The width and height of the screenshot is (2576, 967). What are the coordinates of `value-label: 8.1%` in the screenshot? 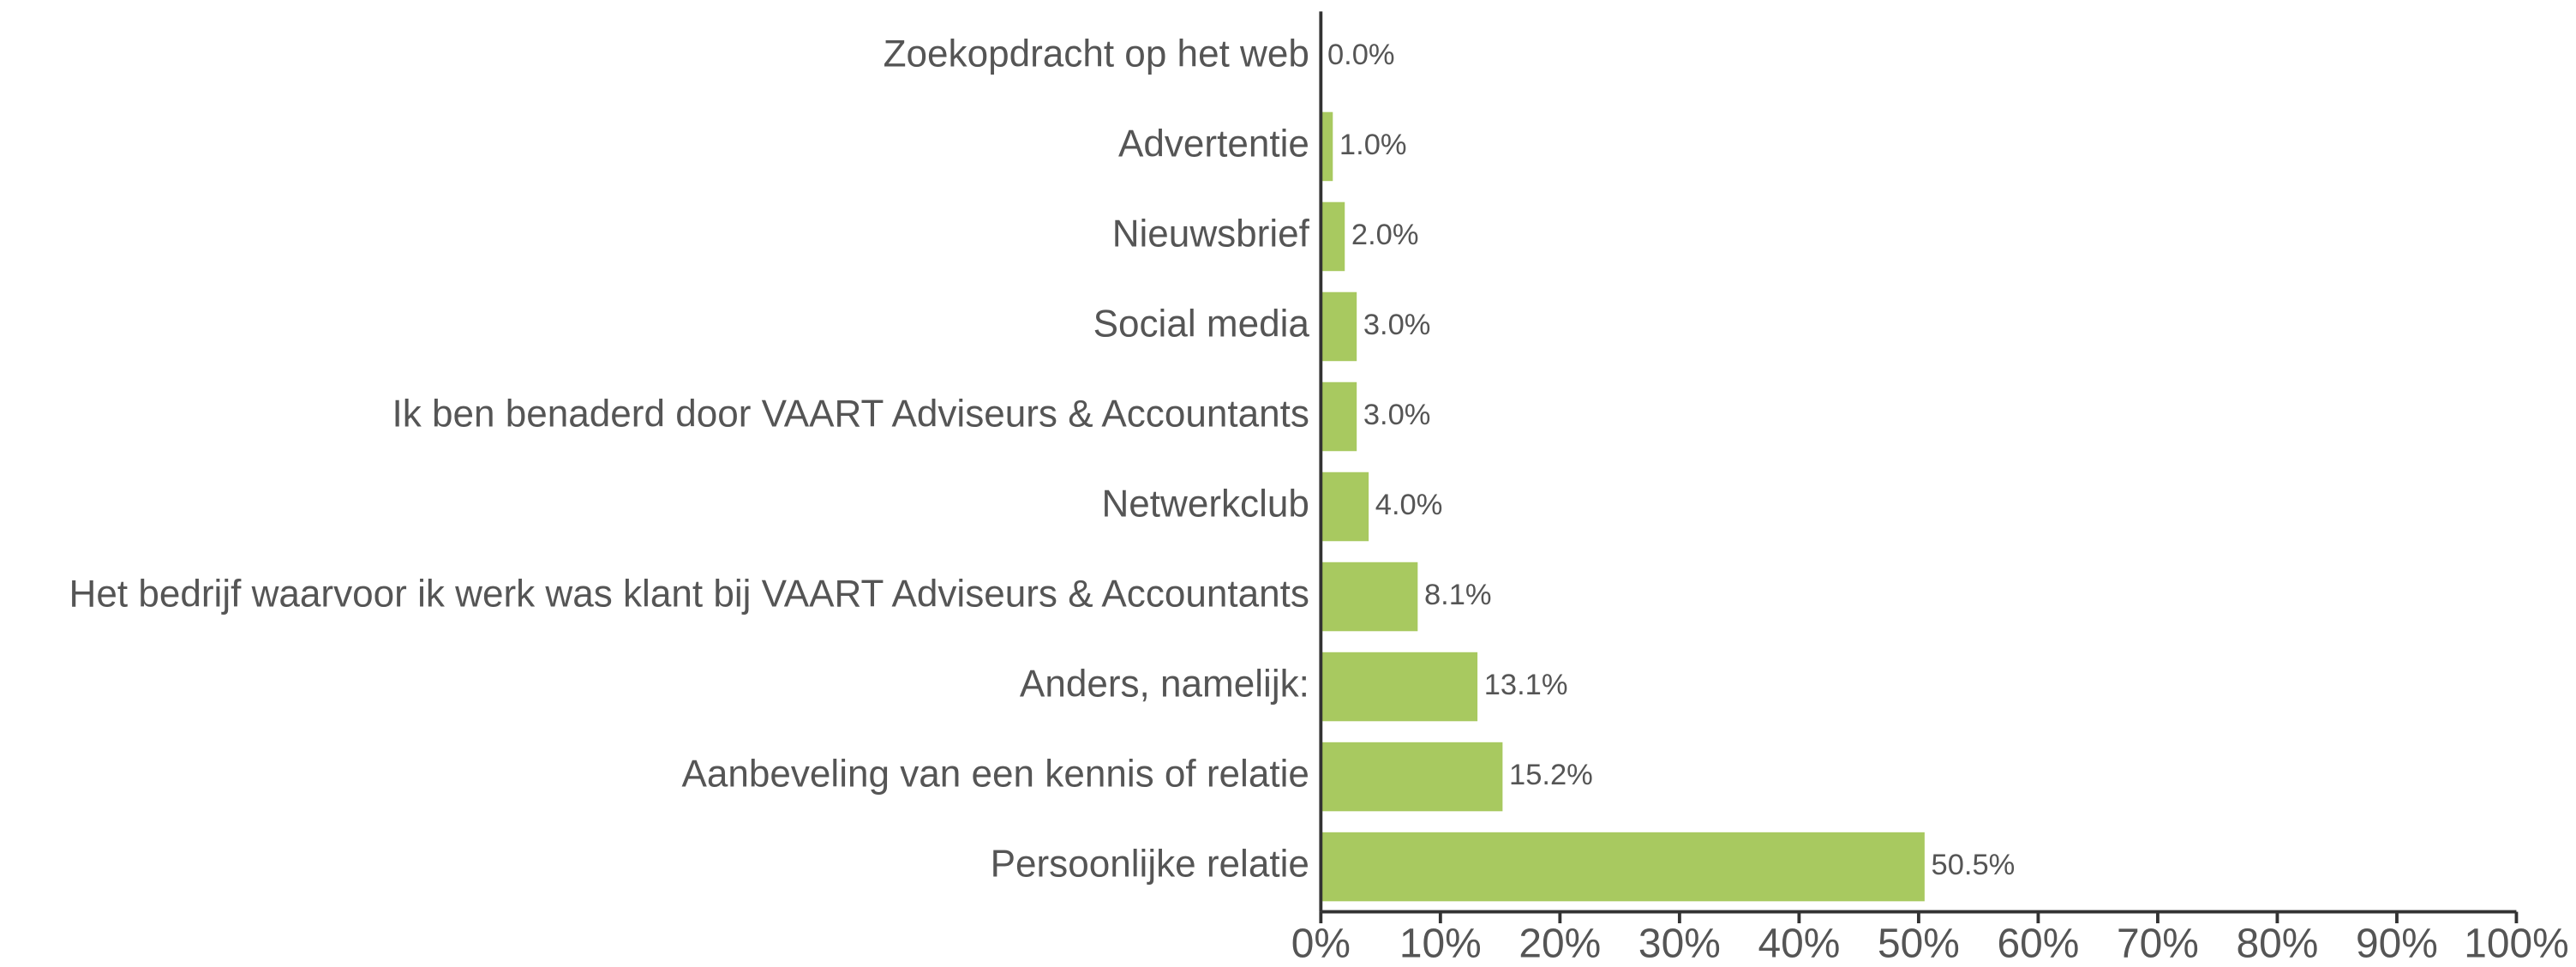 It's located at (1458, 595).